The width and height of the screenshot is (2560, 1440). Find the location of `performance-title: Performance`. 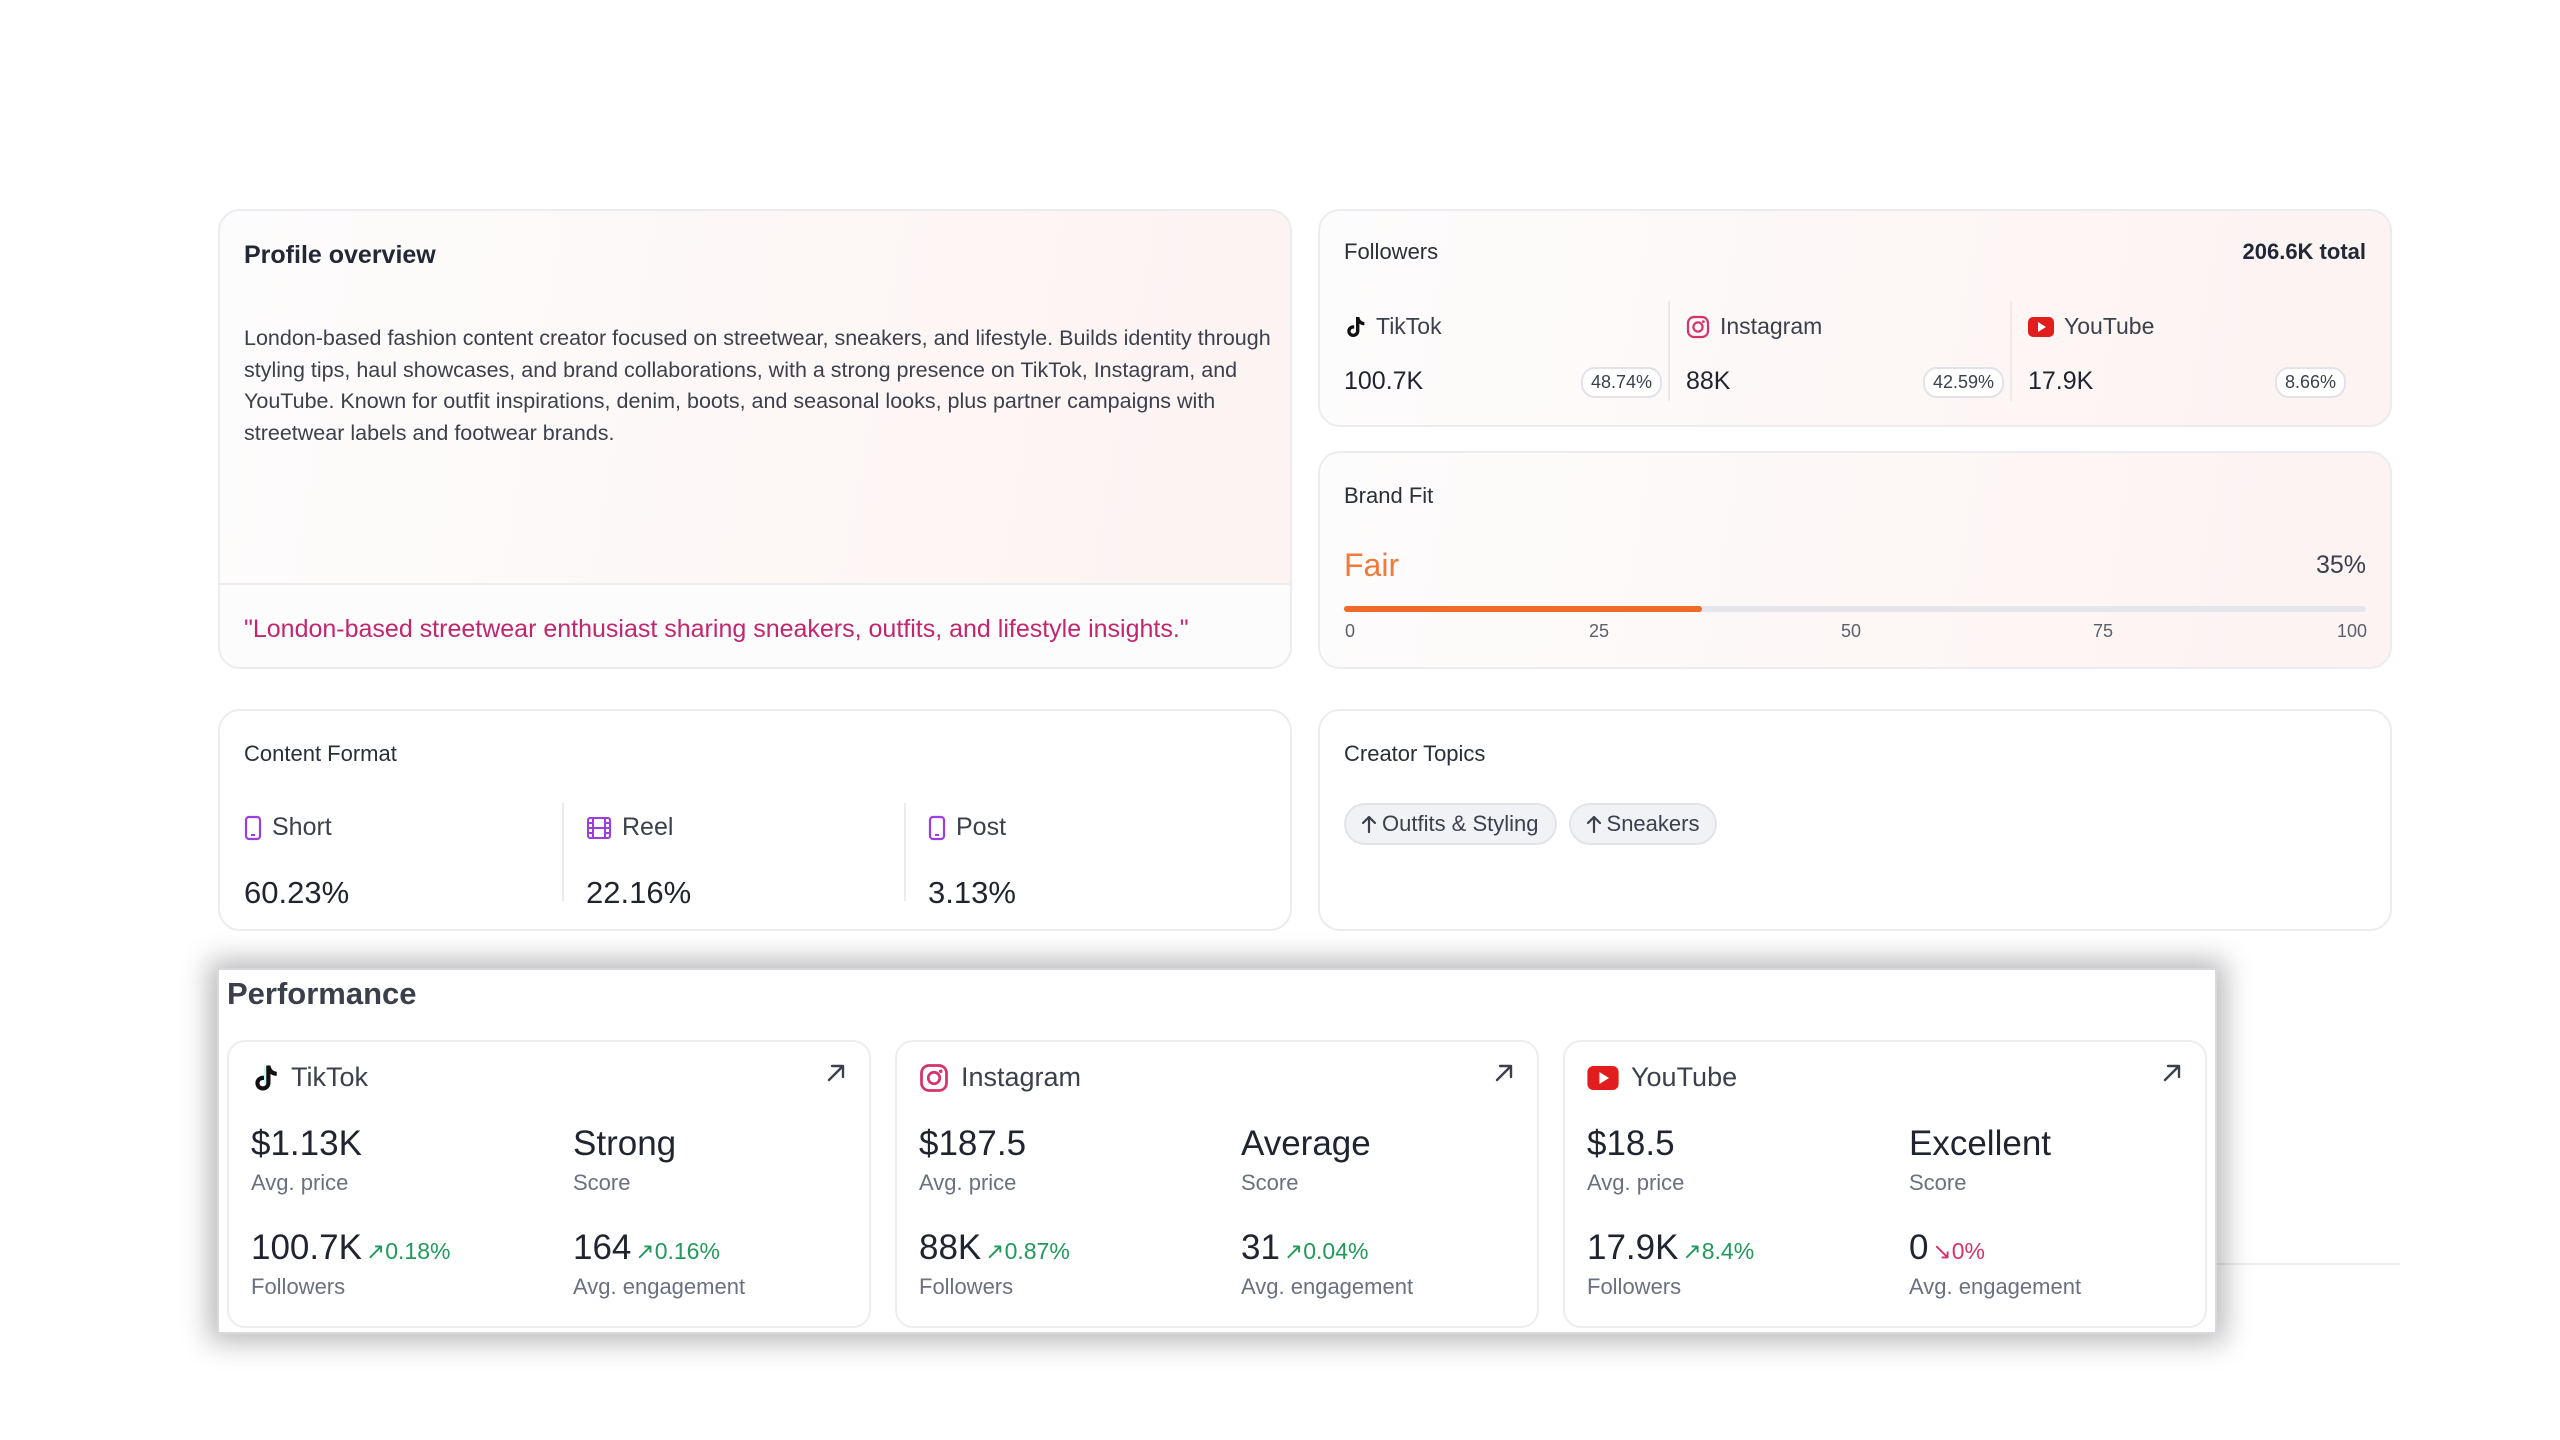

performance-title: Performance is located at coordinates (322, 993).